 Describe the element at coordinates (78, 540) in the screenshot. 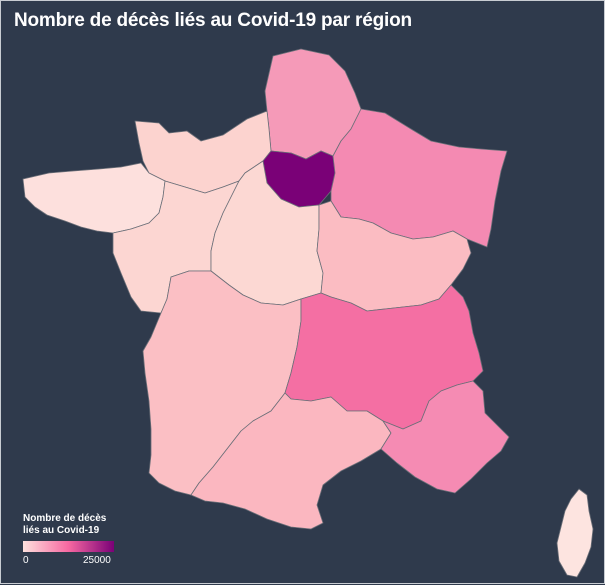

I see `color-legend: Nombre de décès liés au Covid-19 0 25000` at that location.